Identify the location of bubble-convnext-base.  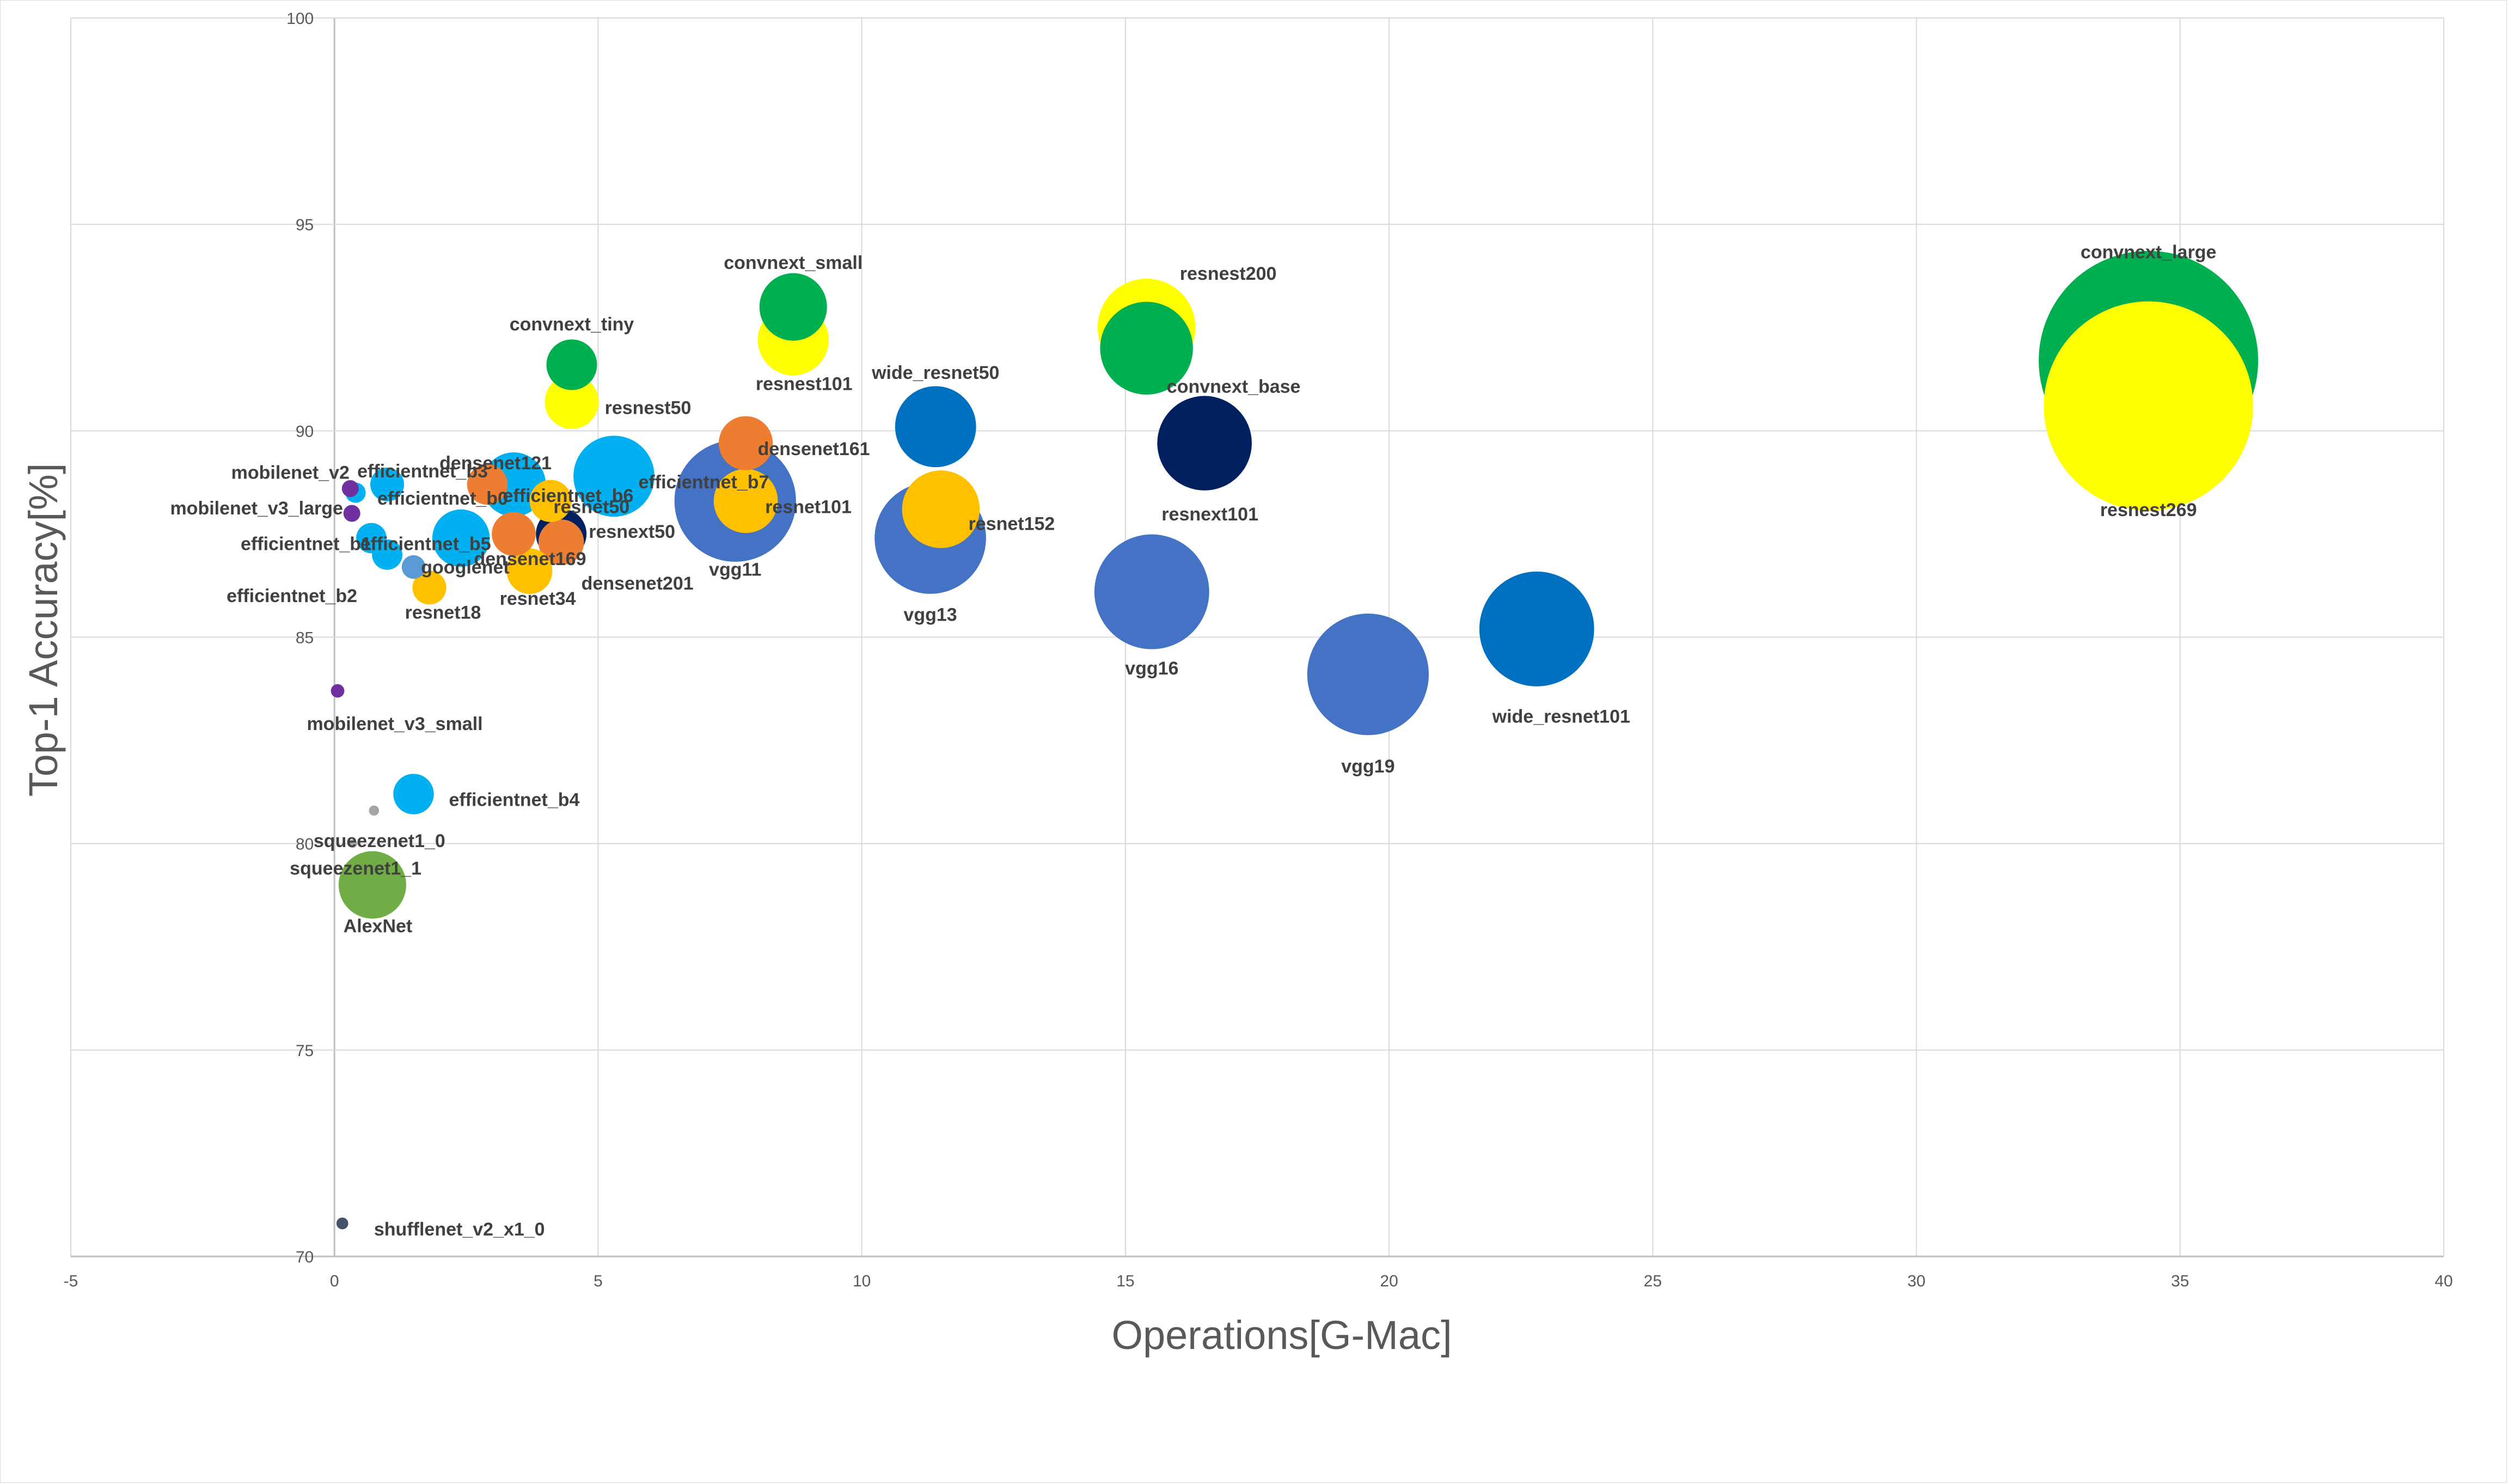
(1147, 348).